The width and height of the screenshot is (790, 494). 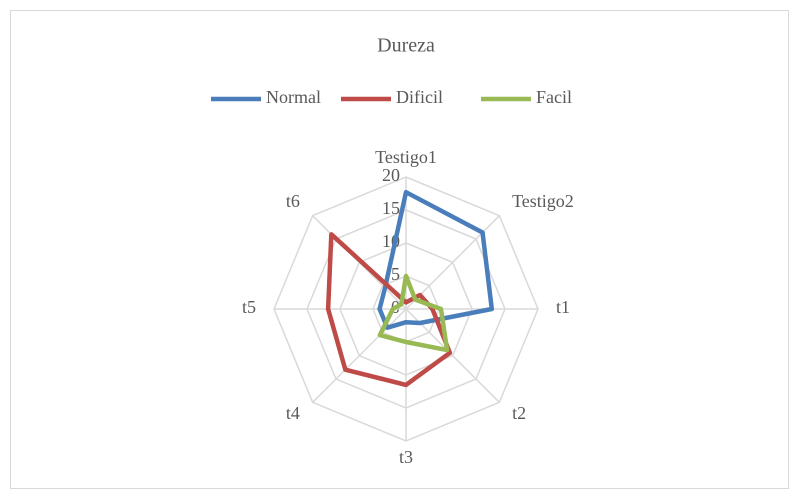 I want to click on chart-title: Dureza, so click(x=406, y=46).